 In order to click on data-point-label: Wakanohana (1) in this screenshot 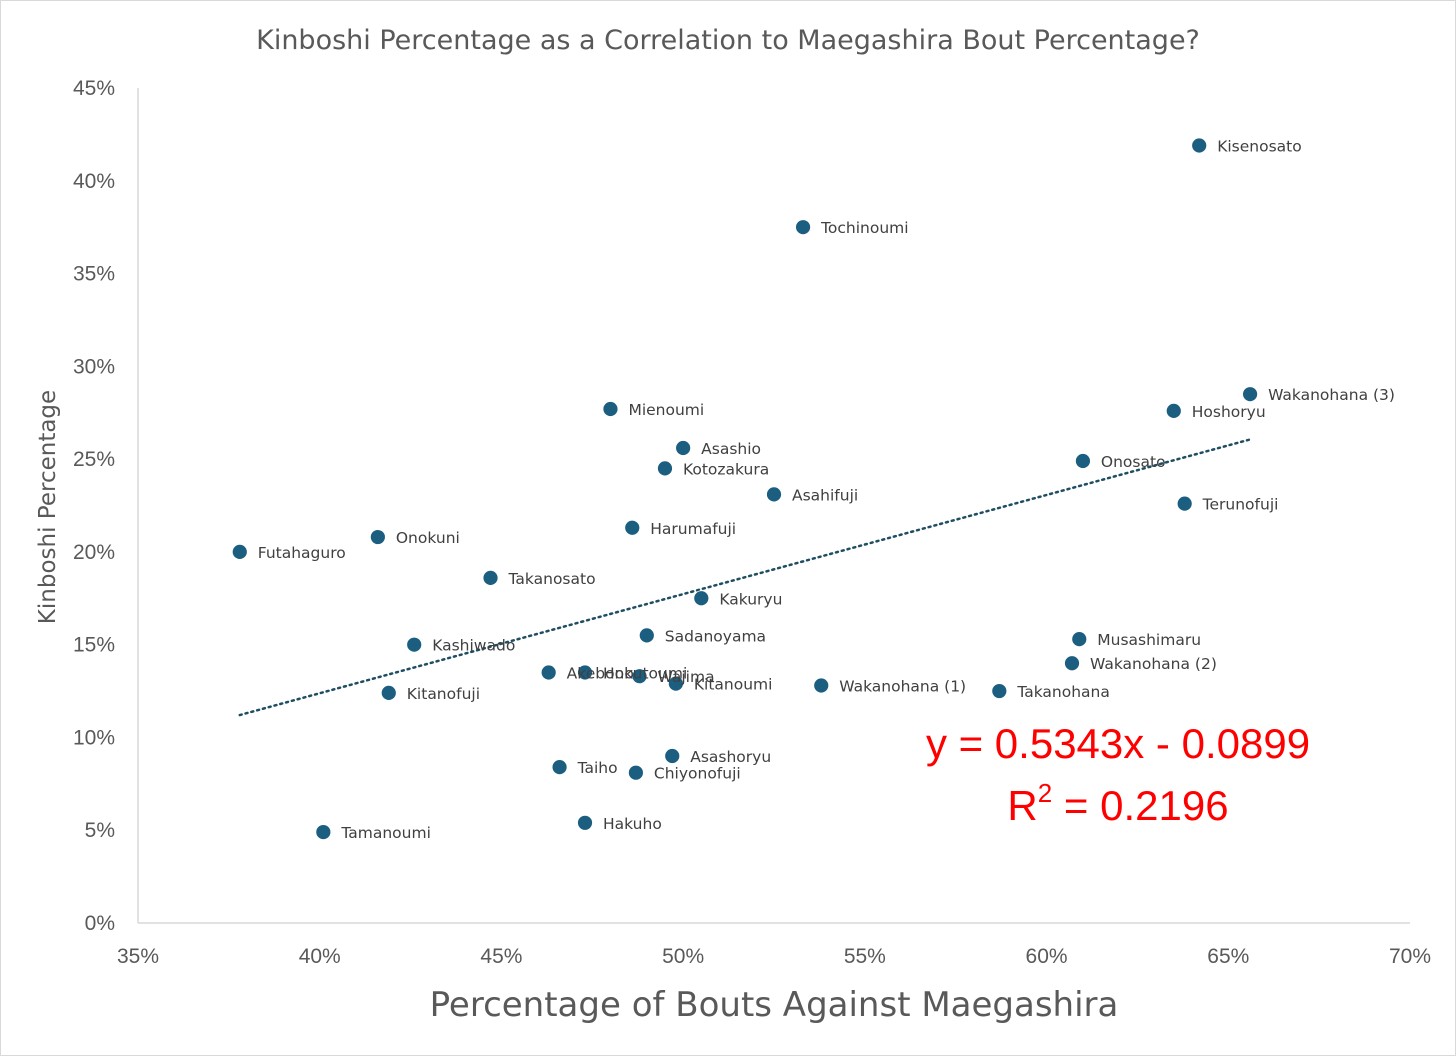, I will do `click(902, 686)`.